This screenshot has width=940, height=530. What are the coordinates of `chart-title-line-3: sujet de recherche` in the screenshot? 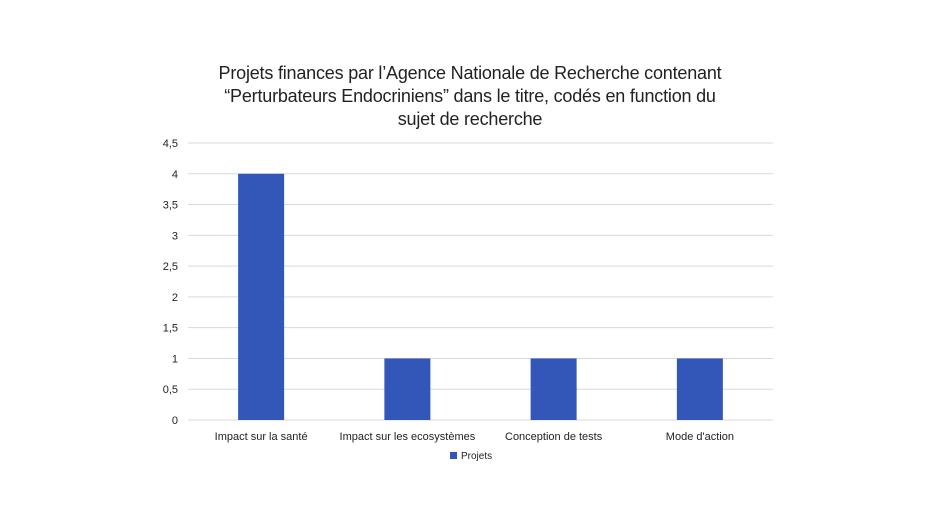 It's located at (470, 119).